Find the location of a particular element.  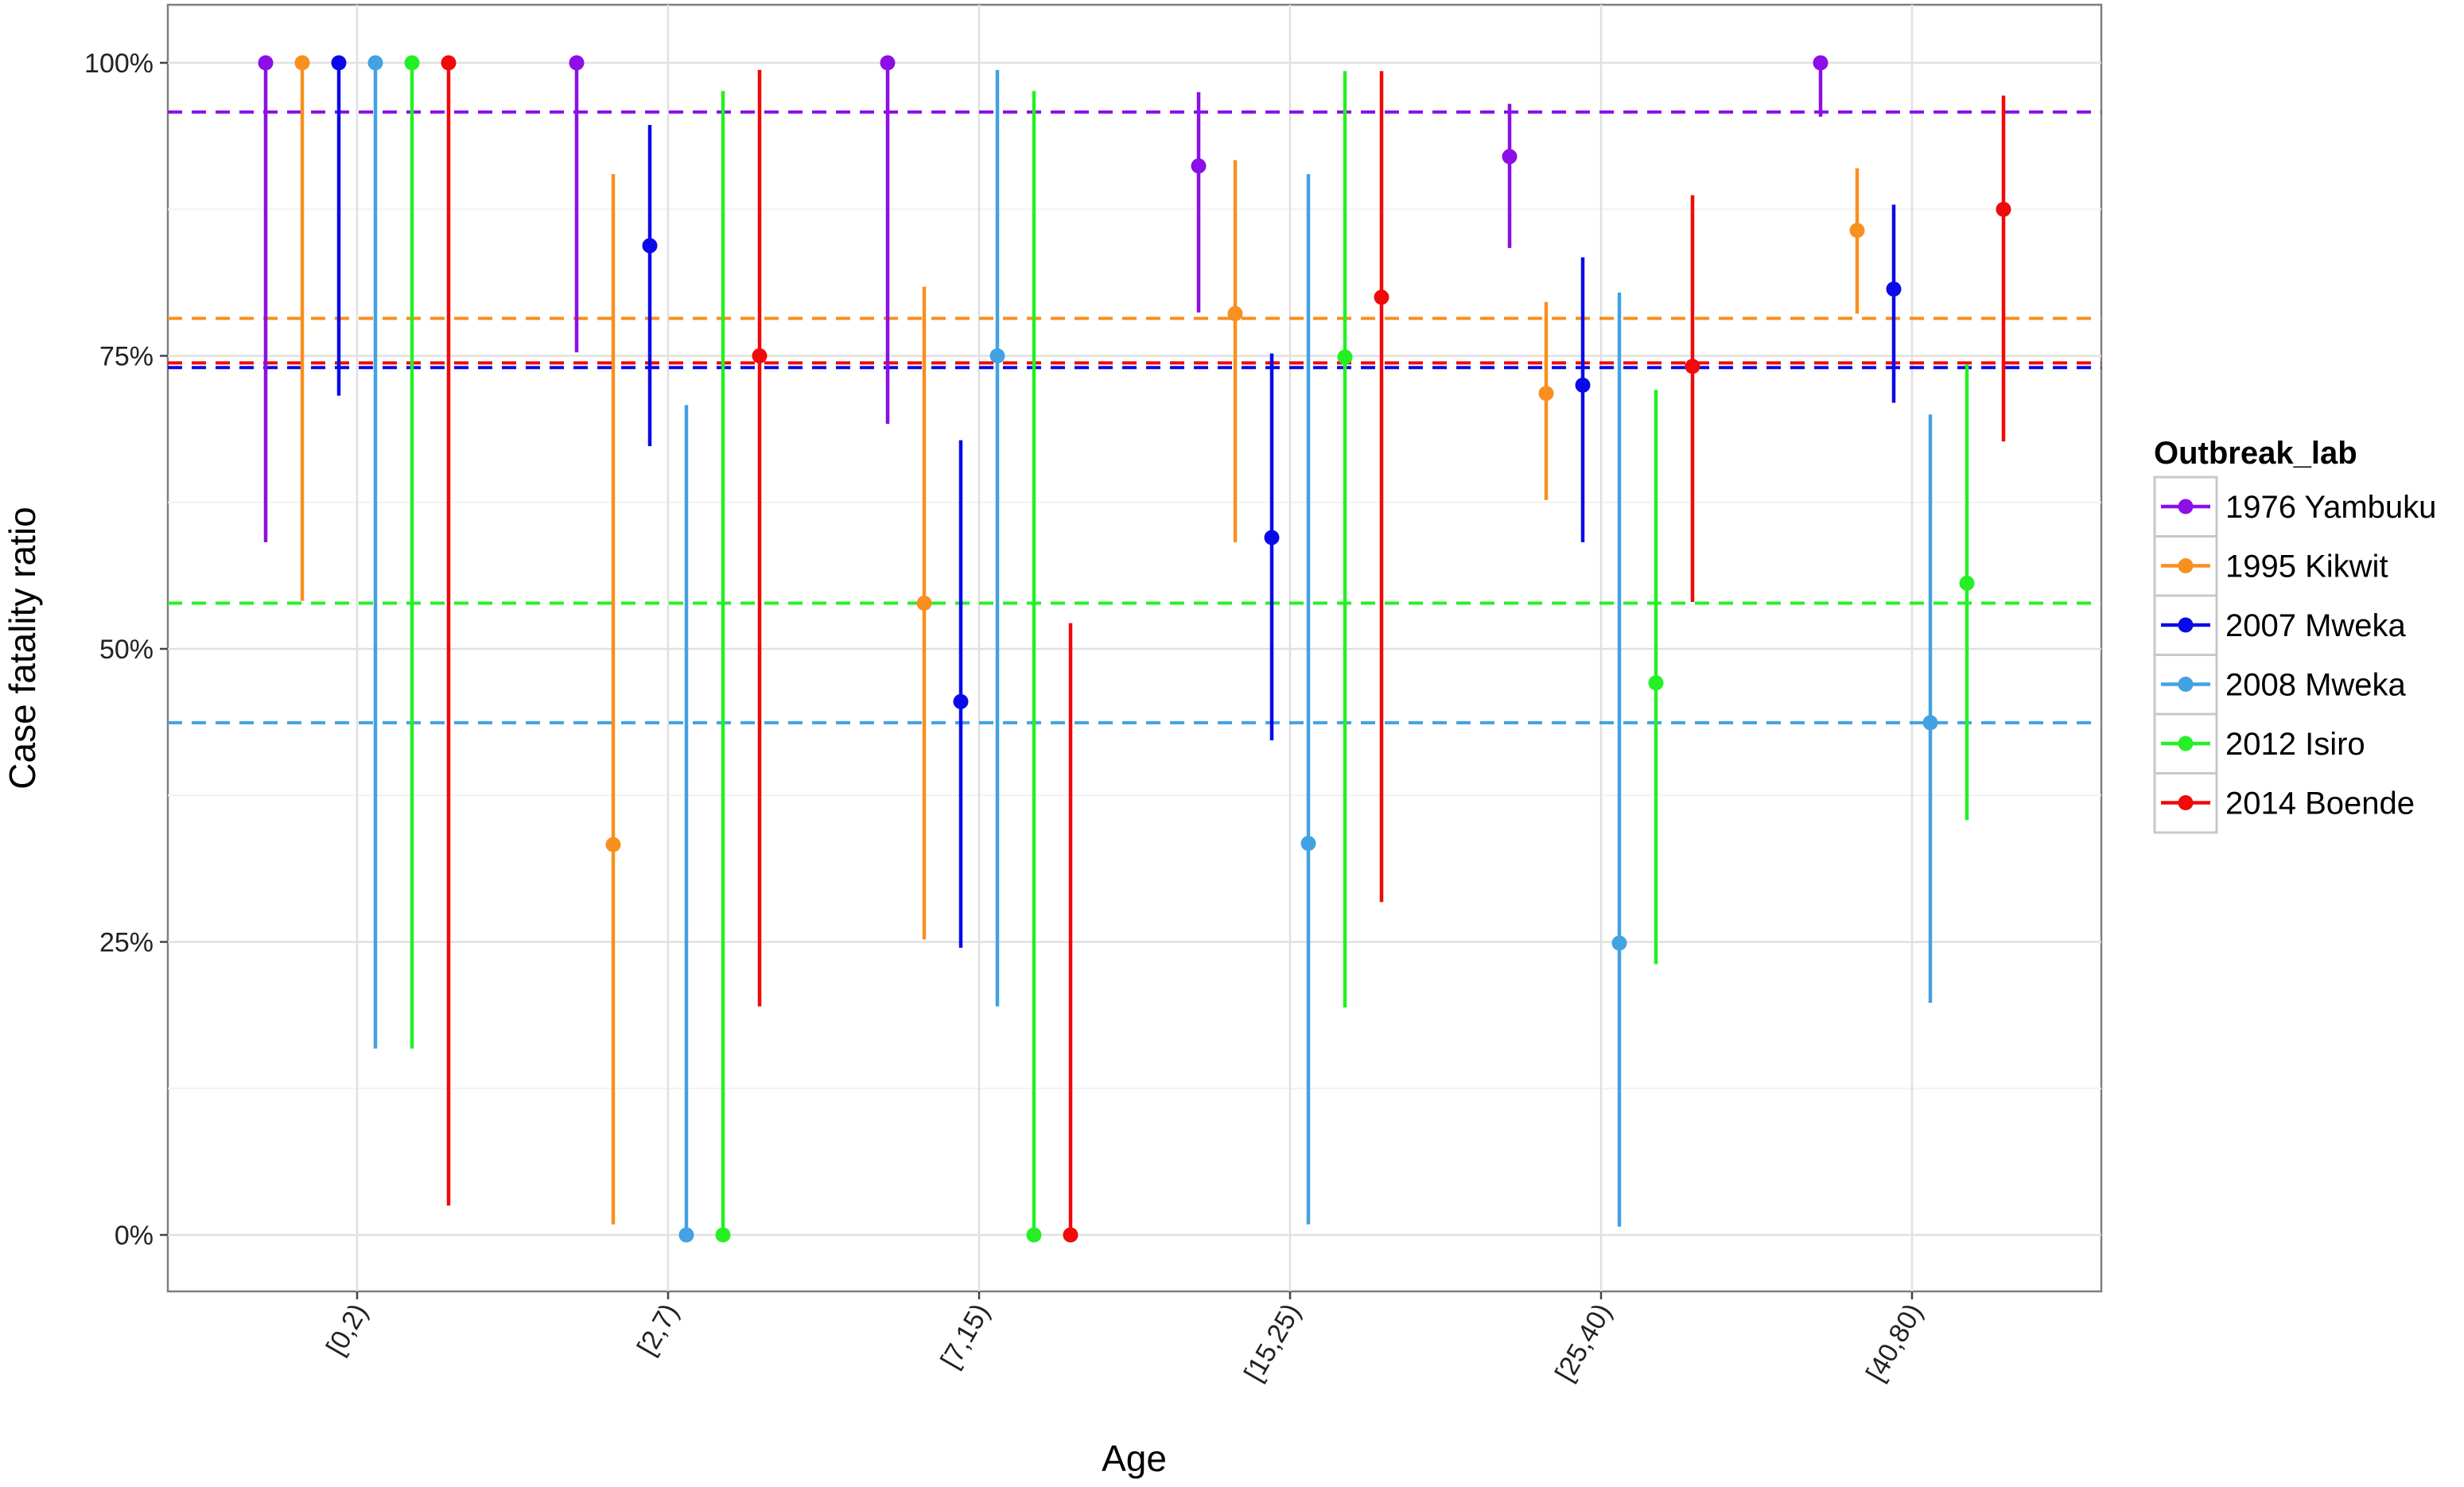

x-tick-label: [7,15) is located at coordinates (965, 1336).